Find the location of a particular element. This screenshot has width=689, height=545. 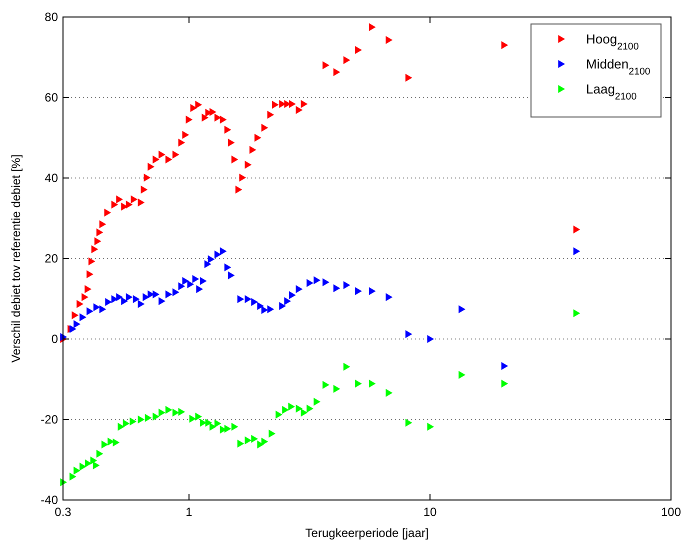

x-tick-label: 100 is located at coordinates (671, 512).